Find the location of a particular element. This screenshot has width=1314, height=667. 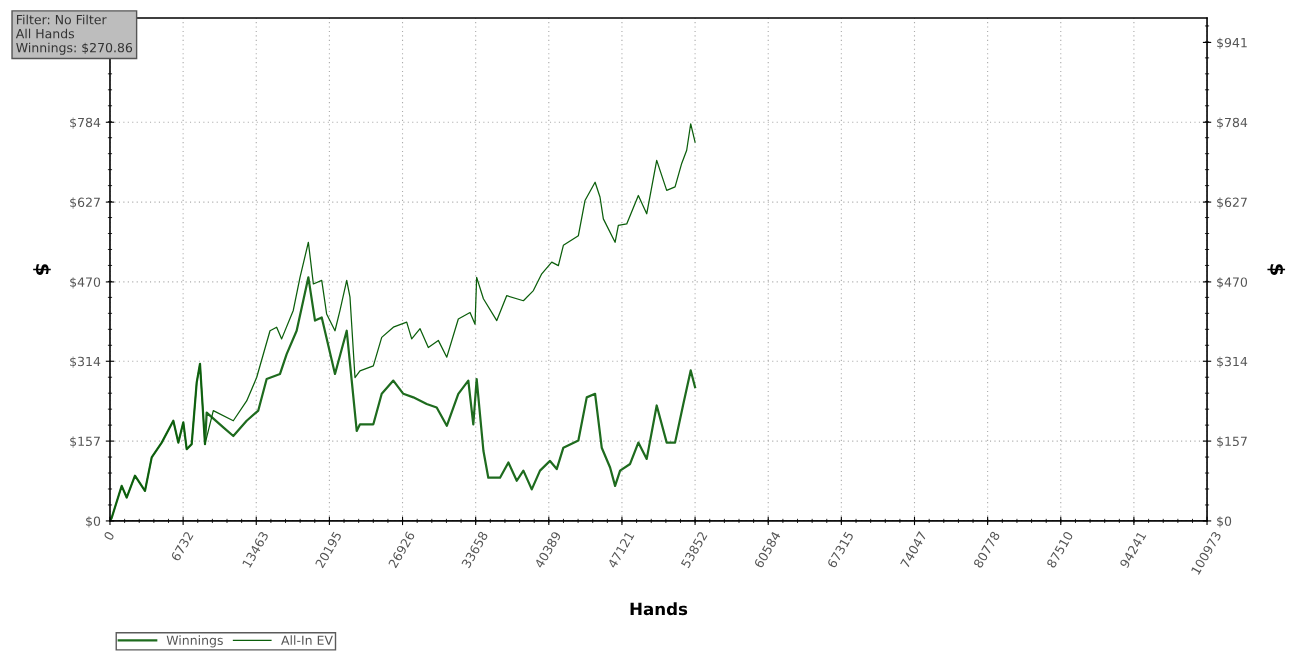

text: All Hands is located at coordinates (45, 33).